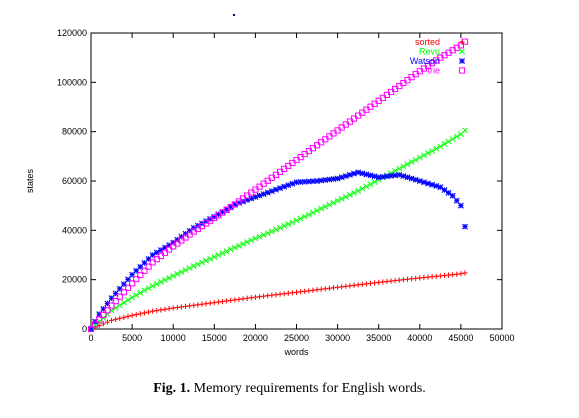  I want to click on legend-label-revu: Revu, so click(429, 52).